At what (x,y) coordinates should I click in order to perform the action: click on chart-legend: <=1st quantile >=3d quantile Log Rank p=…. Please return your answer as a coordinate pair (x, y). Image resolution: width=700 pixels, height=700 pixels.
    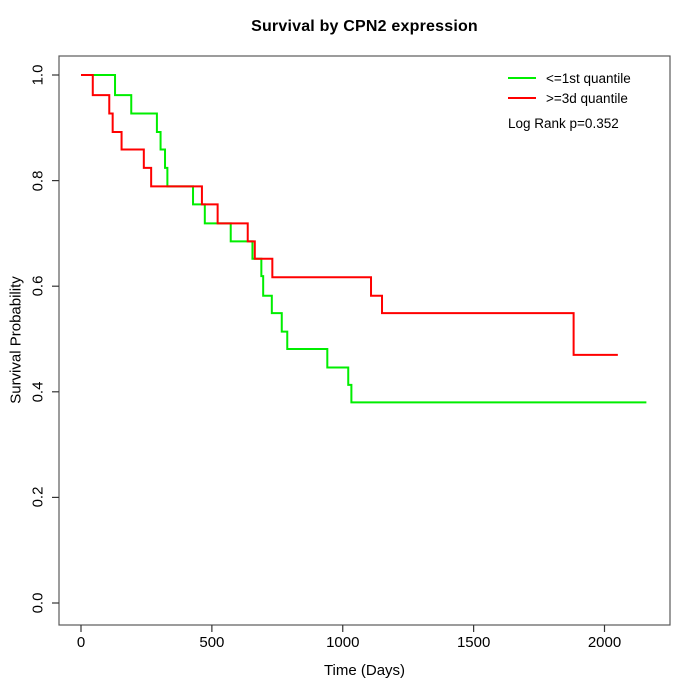
    Looking at the image, I should click on (569, 99).